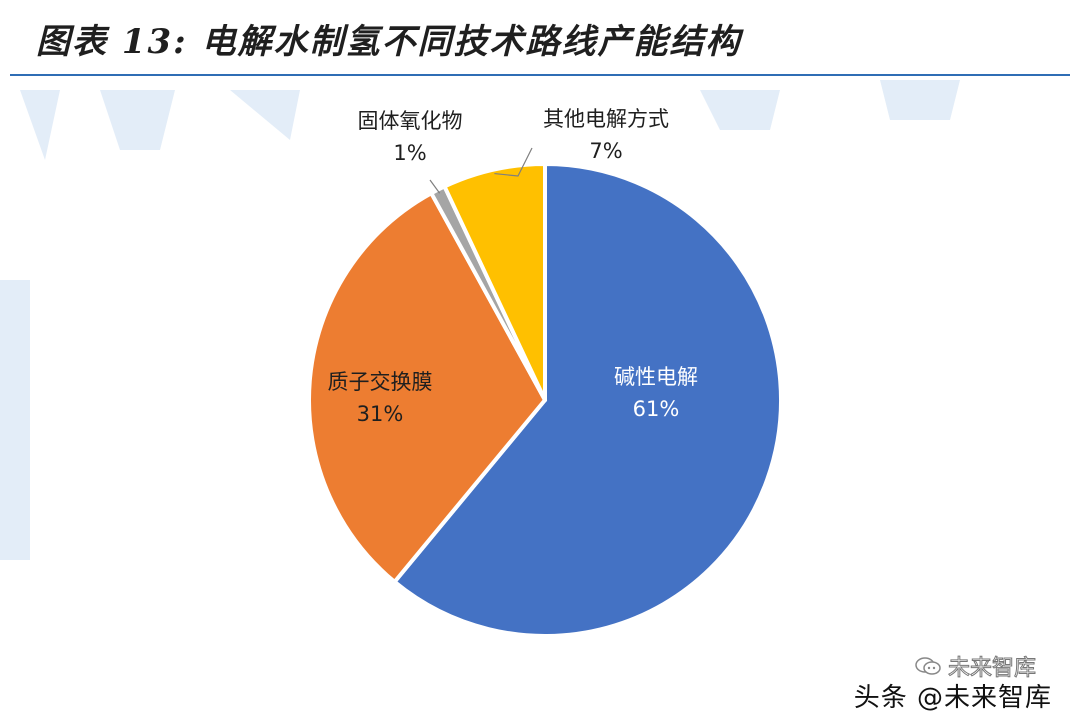 Image resolution: width=1080 pixels, height=726 pixels. I want to click on watermark-small-text: 未来智库, so click(991, 669).